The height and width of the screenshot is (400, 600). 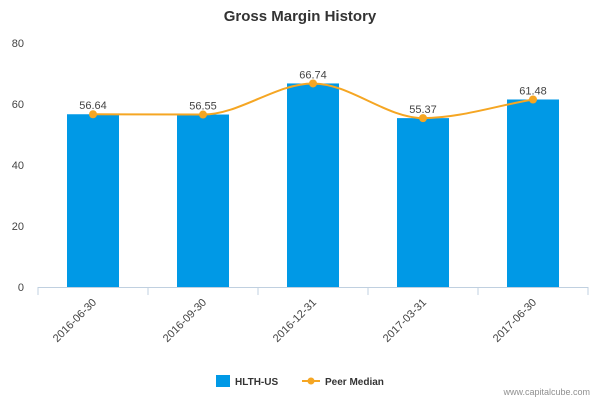 I want to click on line-series, so click(x=313, y=101).